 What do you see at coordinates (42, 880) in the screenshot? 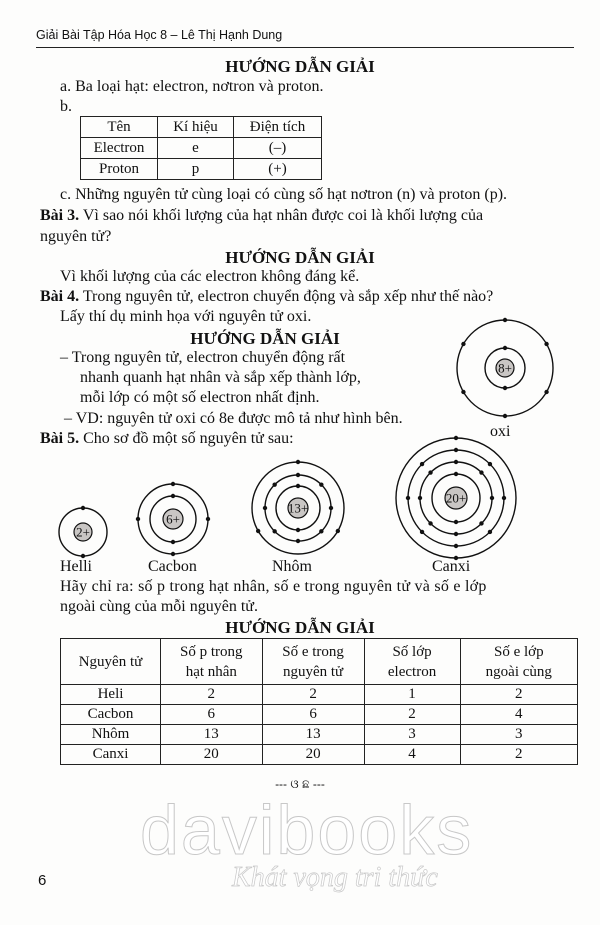
I see `page-number: 6` at bounding box center [42, 880].